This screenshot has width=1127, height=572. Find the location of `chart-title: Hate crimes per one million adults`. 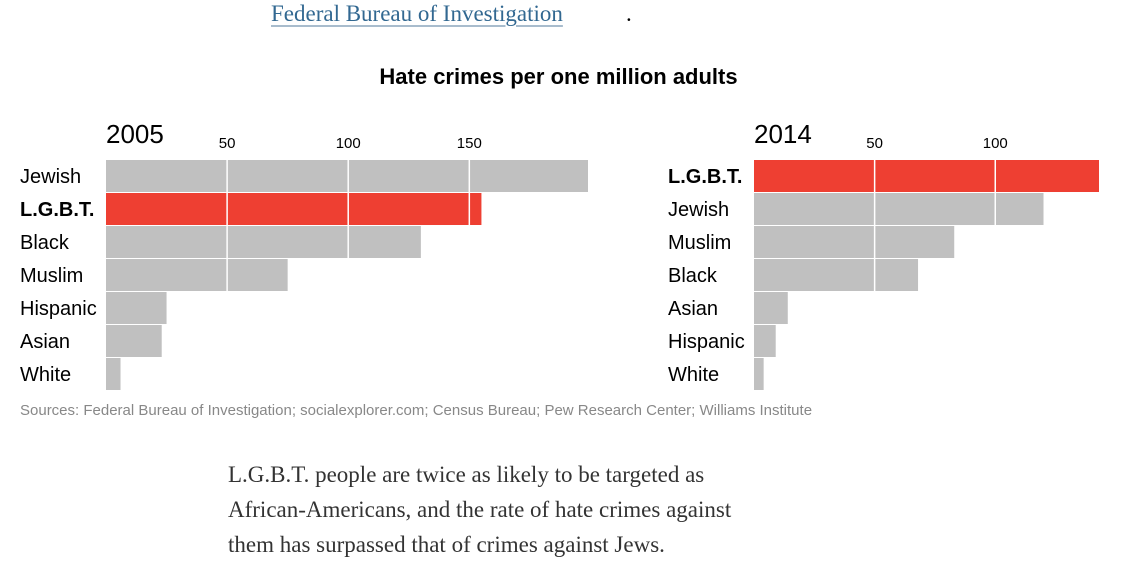

chart-title: Hate crimes per one million adults is located at coordinates (558, 76).